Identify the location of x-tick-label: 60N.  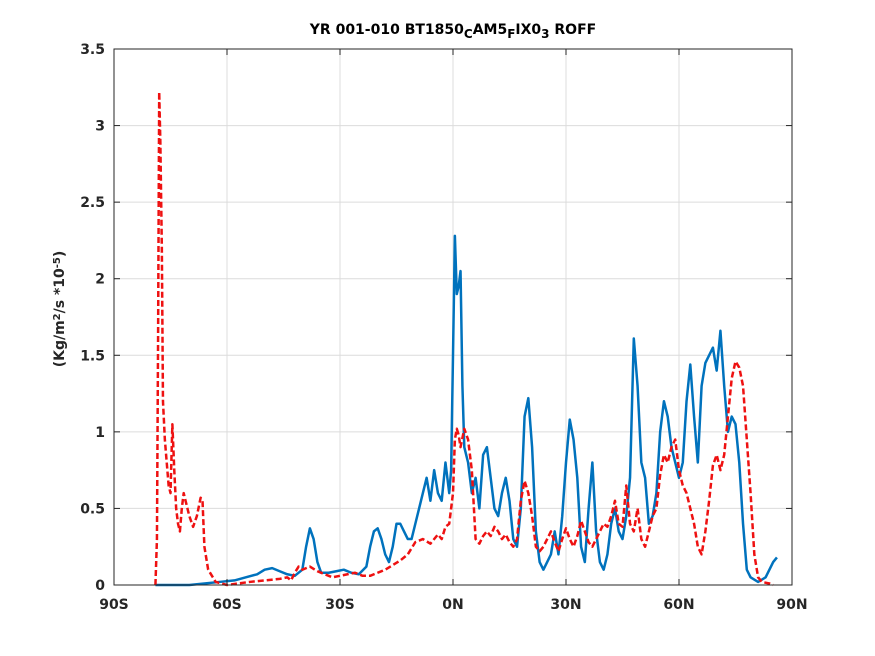
(678, 605).